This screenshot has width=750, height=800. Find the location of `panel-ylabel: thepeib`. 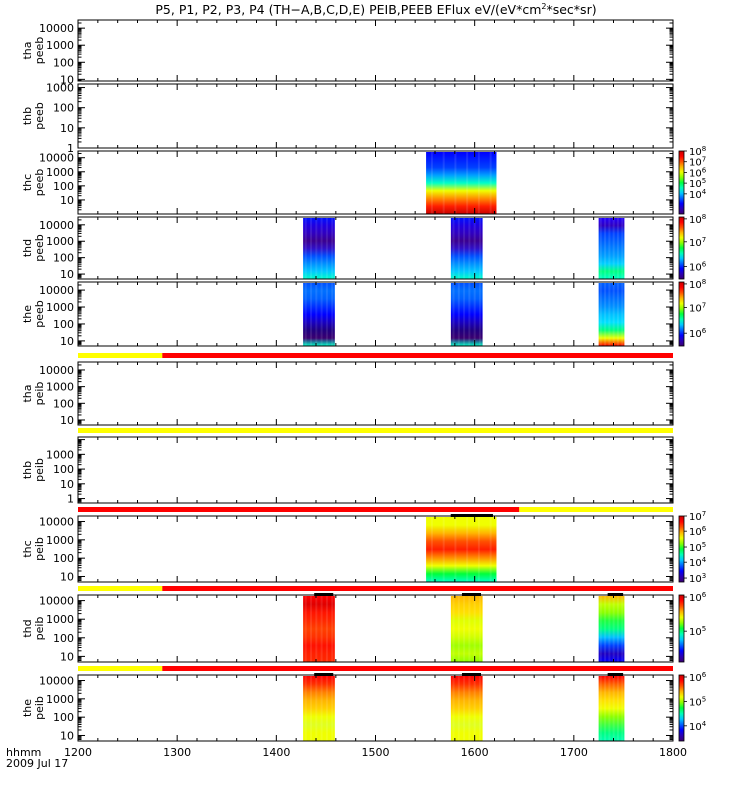

panel-ylabel: thepeib is located at coordinates (33, 708).